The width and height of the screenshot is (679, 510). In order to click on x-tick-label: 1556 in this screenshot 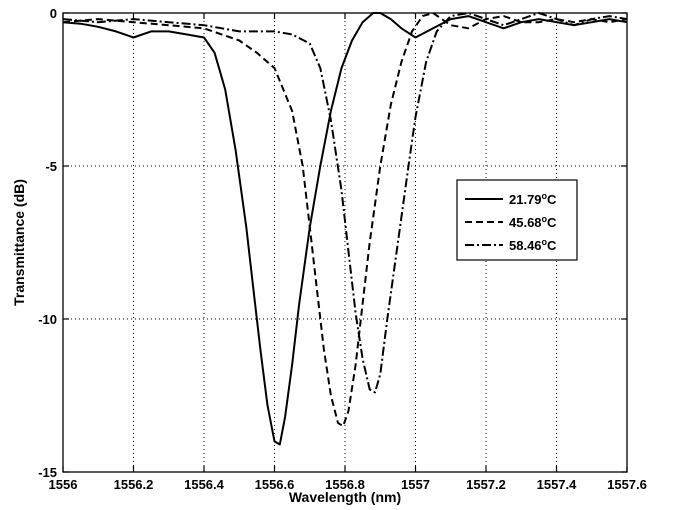, I will do `click(63, 484)`.